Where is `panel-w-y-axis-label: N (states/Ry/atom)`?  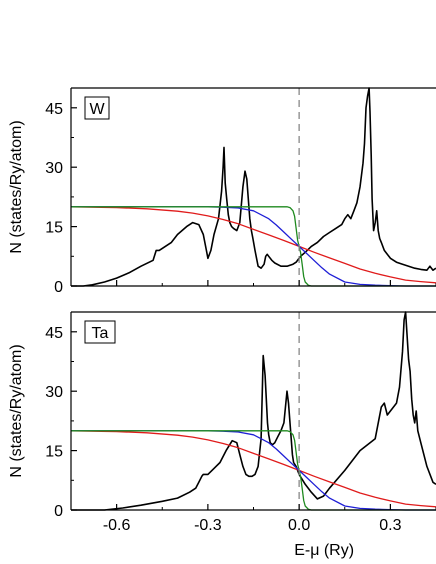
panel-w-y-axis-label: N (states/Ry/atom) is located at coordinates (16, 186).